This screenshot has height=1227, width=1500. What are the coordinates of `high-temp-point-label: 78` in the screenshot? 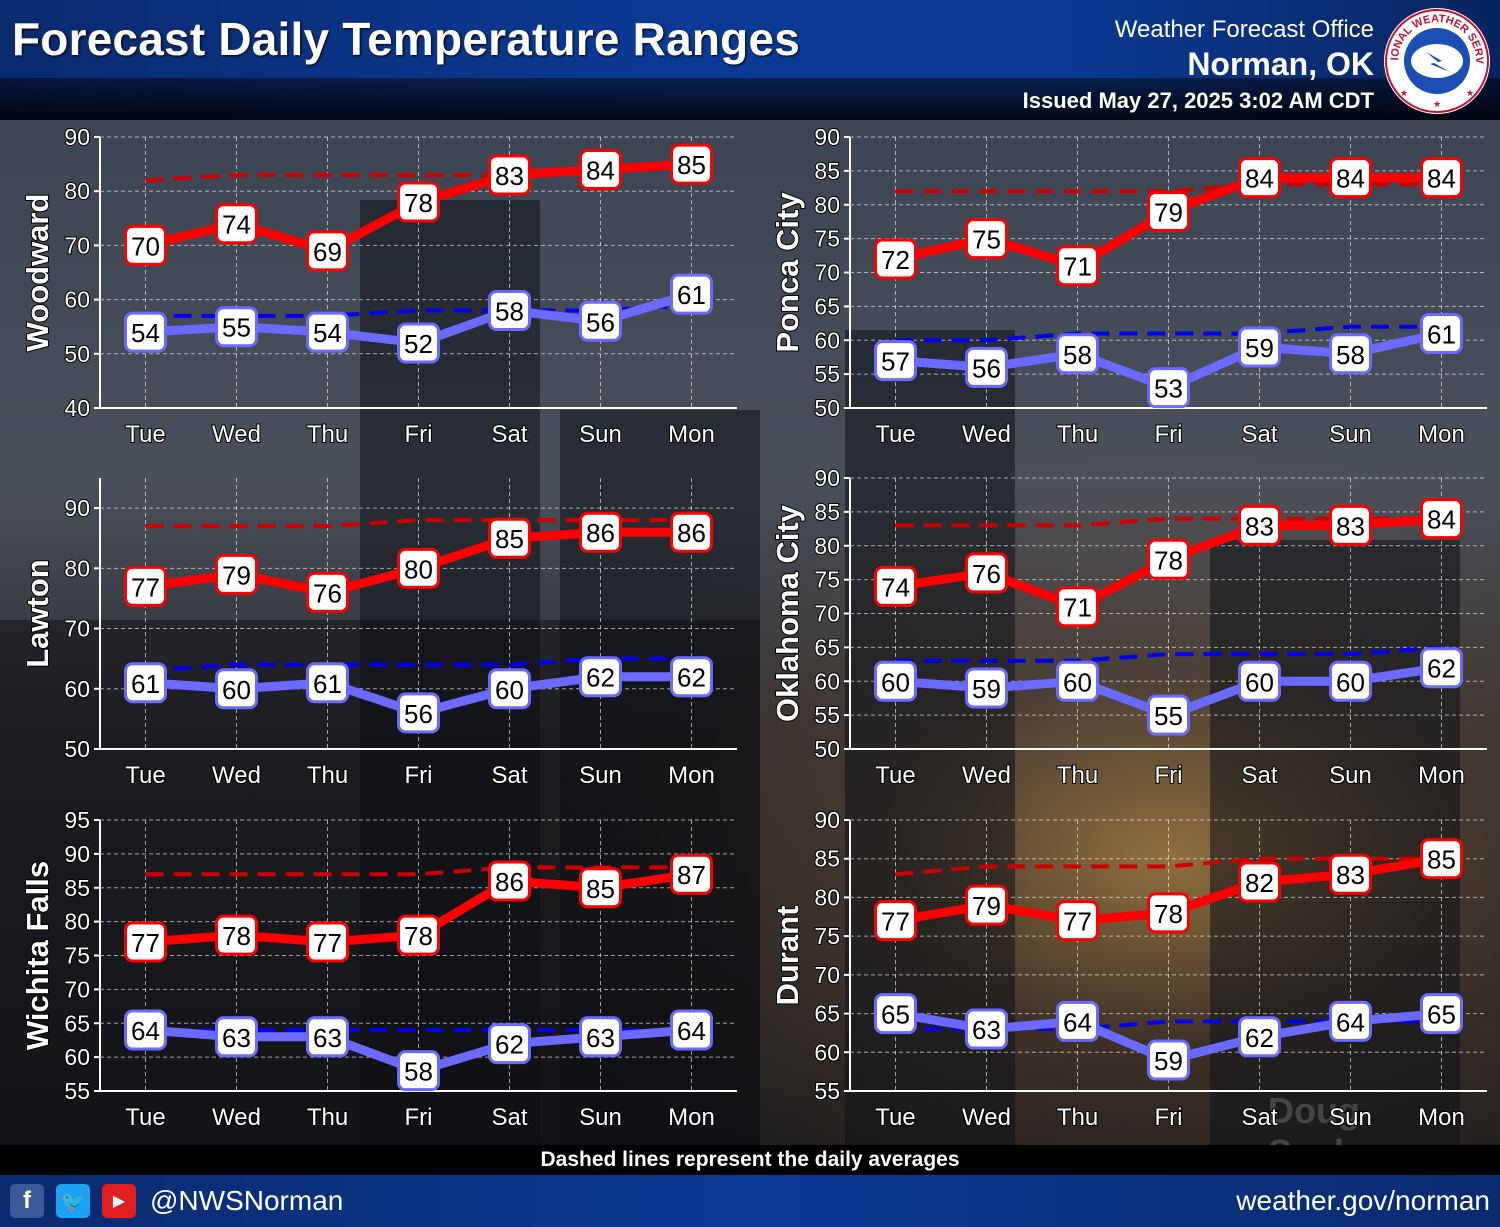 It's located at (1168, 560).